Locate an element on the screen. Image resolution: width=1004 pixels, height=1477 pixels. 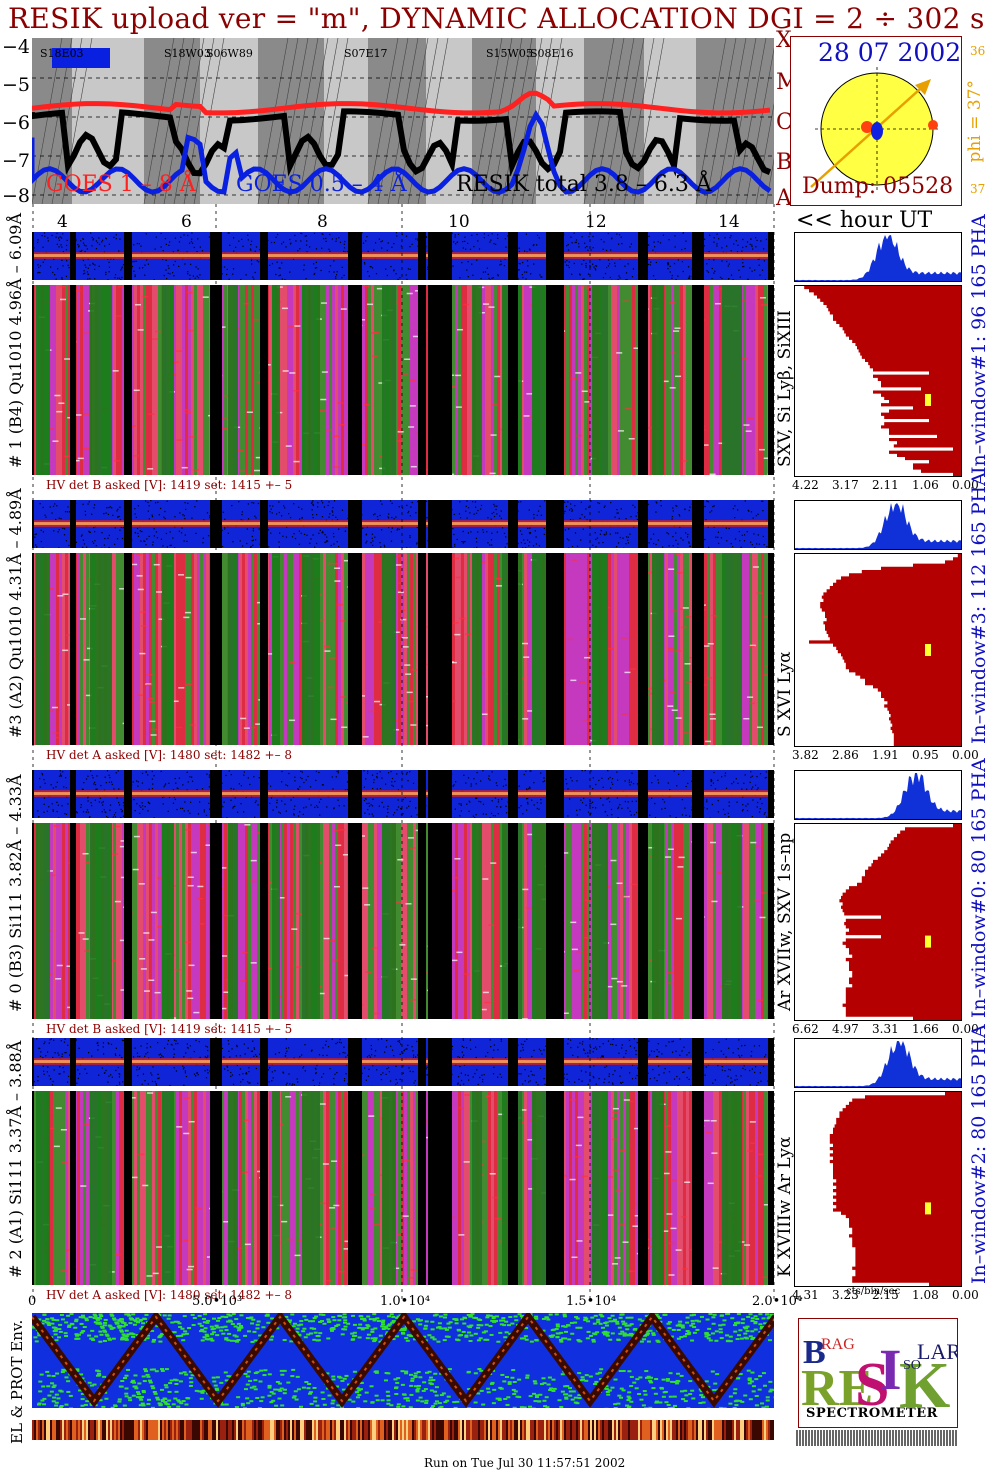
observation-date: 28 07 2002 is located at coordinates (890, 52).